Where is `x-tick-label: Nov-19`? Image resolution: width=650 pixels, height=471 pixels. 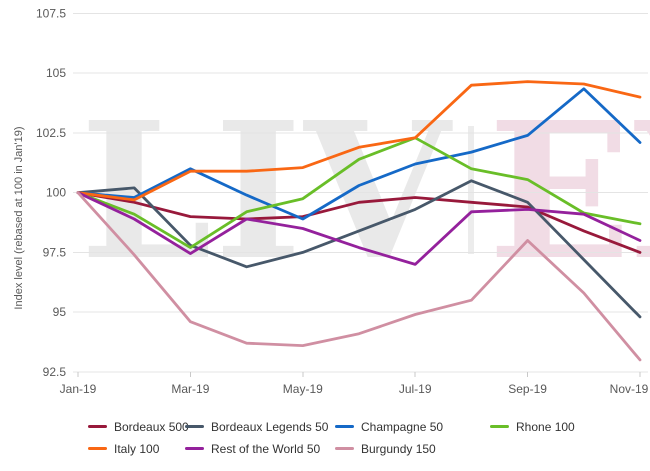
x-tick-label: Nov-19 is located at coordinates (629, 389).